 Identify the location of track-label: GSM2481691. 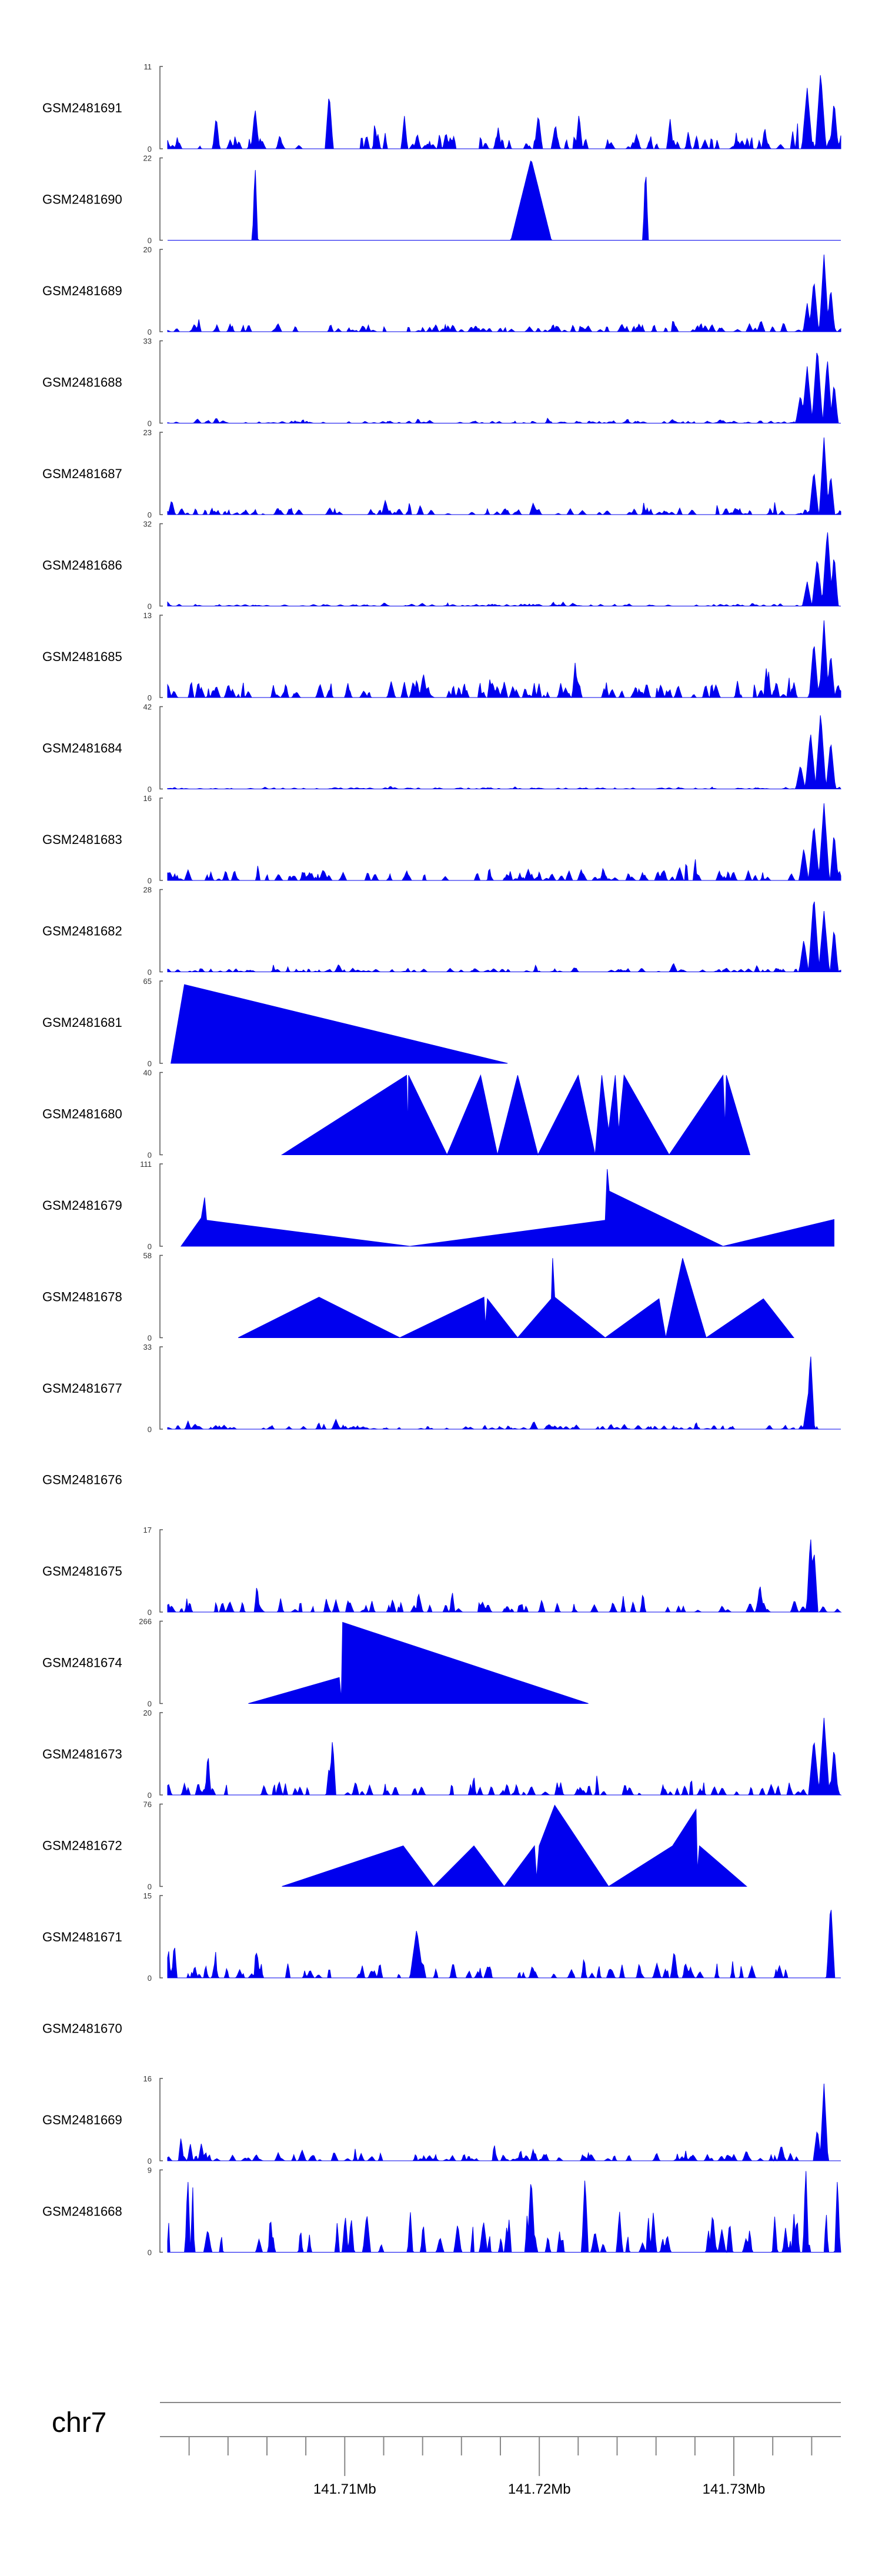
(82, 108).